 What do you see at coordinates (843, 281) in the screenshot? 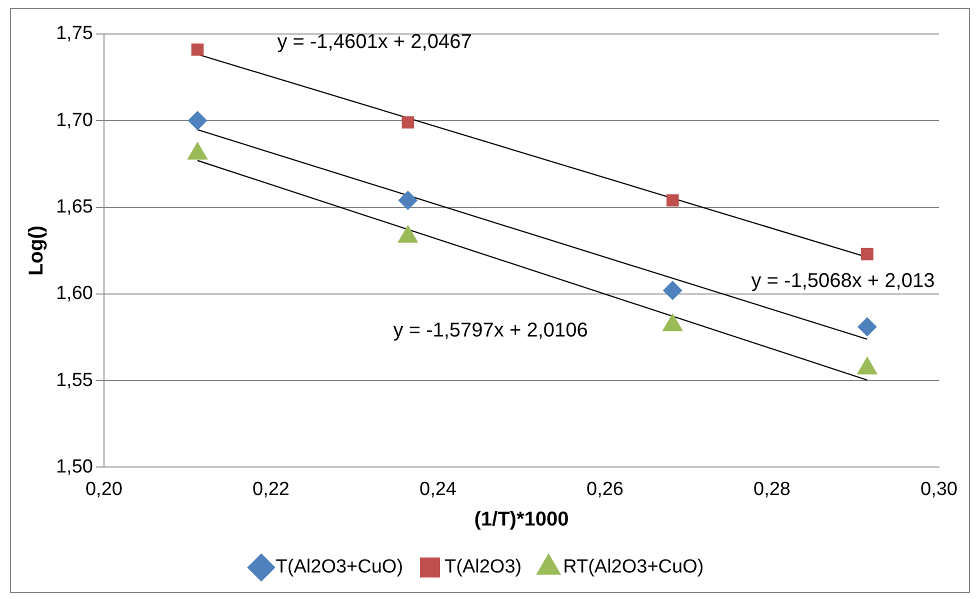
I see `annotation: y = -1,5068x + 2,013` at bounding box center [843, 281].